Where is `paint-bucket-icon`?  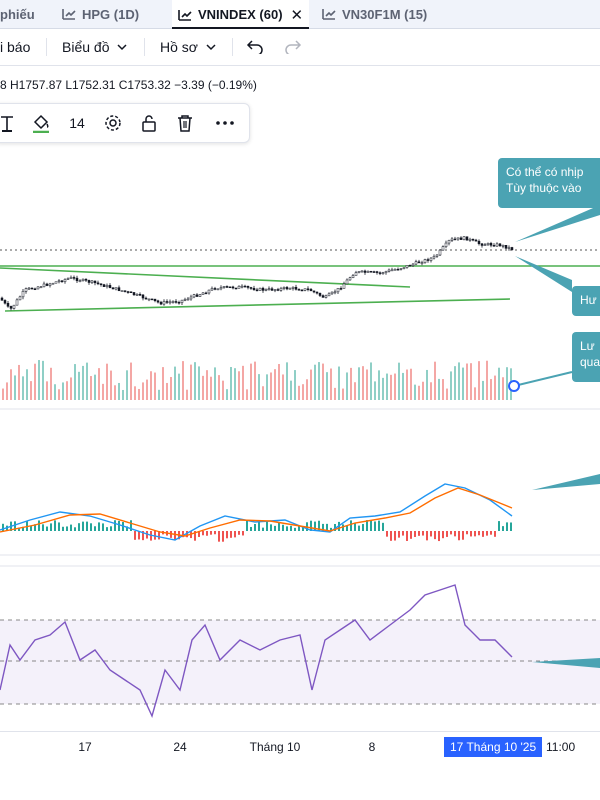
paint-bucket-icon is located at coordinates (41, 123).